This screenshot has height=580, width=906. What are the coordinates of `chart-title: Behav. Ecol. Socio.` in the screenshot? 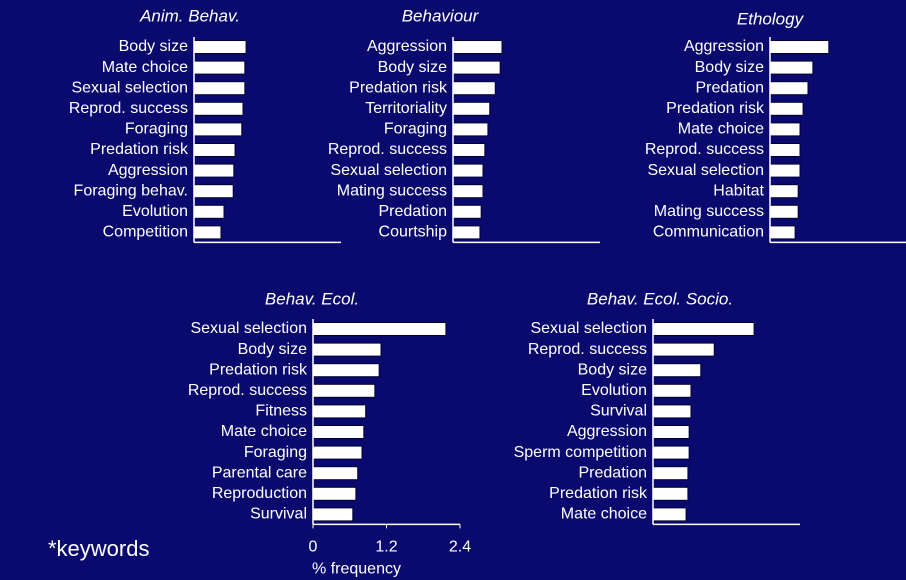 It's located at (660, 298).